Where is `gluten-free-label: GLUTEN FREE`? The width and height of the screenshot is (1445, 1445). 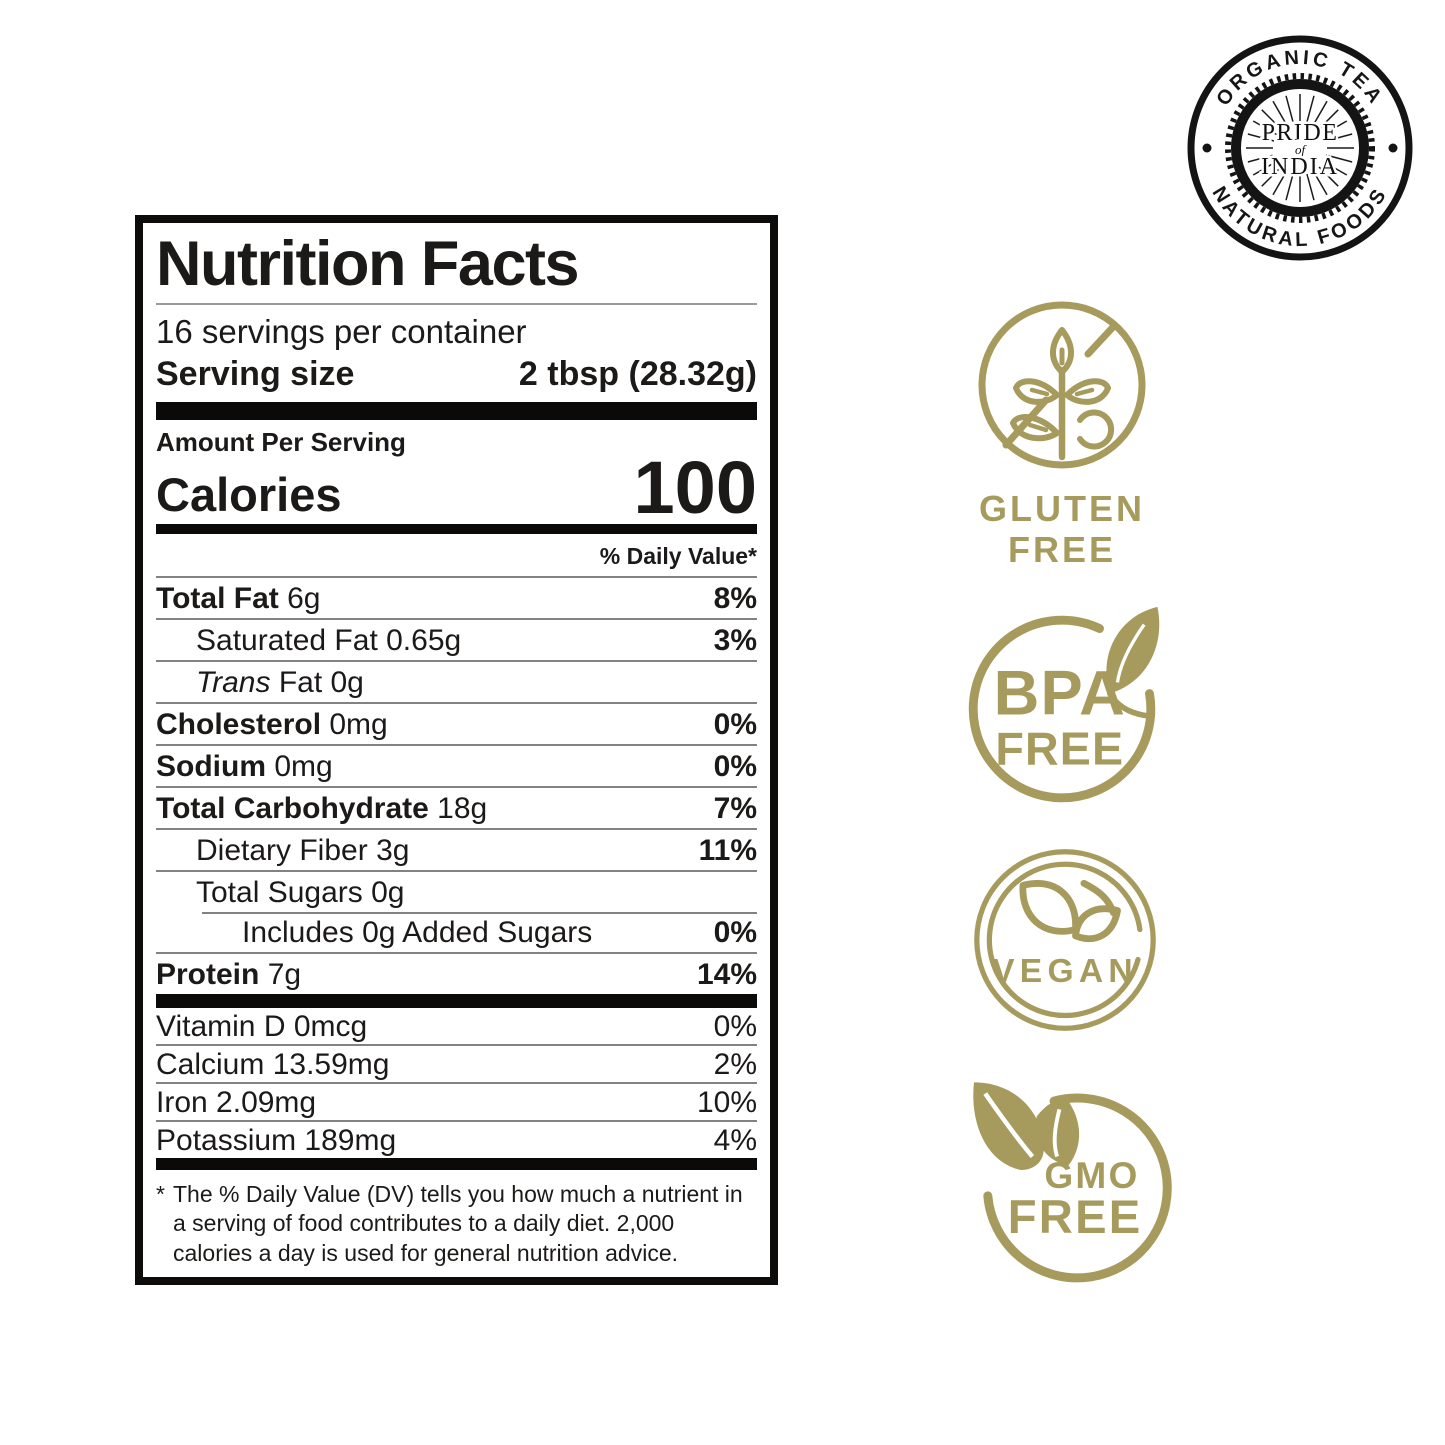 gluten-free-label: GLUTEN FREE is located at coordinates (1062, 529).